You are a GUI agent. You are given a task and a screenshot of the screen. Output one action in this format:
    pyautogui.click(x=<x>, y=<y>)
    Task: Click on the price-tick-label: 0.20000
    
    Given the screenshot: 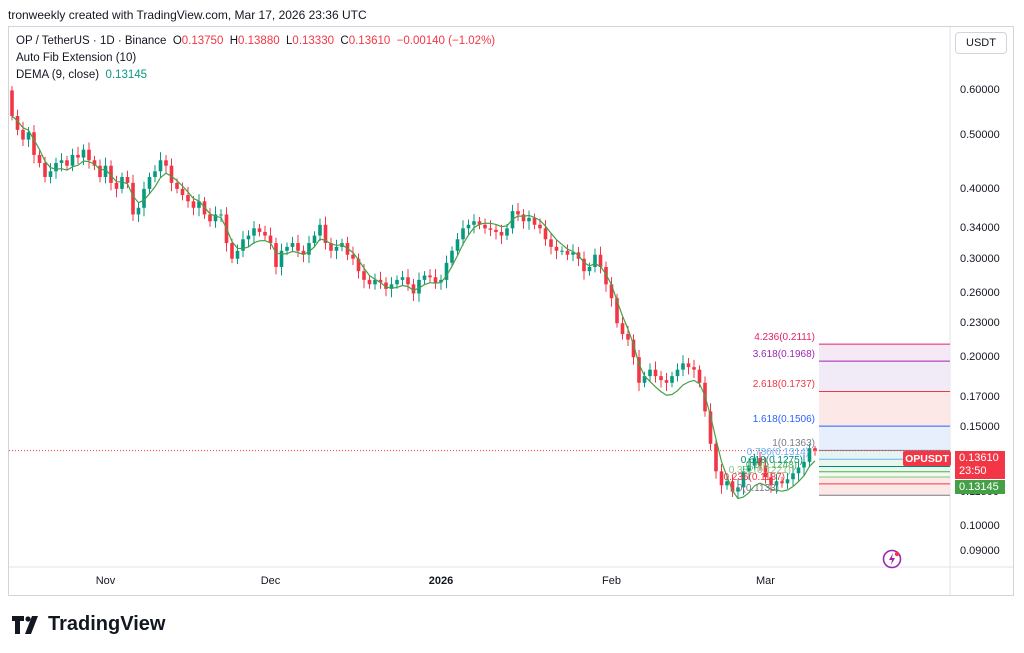 What is the action you would take?
    pyautogui.click(x=980, y=357)
    